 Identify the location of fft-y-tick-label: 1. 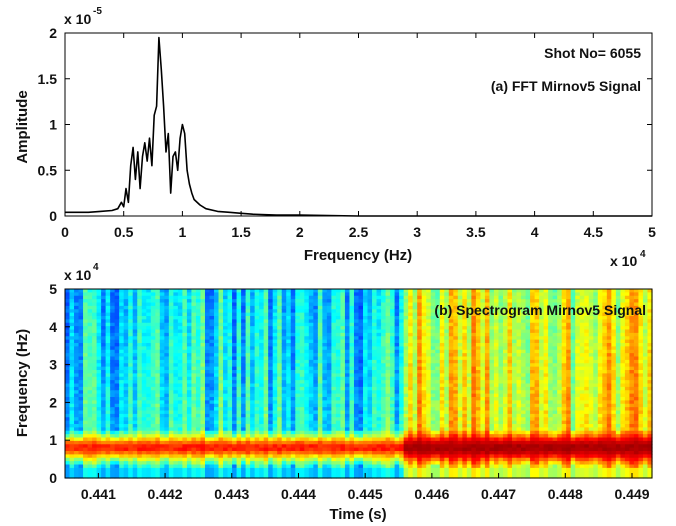
(53, 125).